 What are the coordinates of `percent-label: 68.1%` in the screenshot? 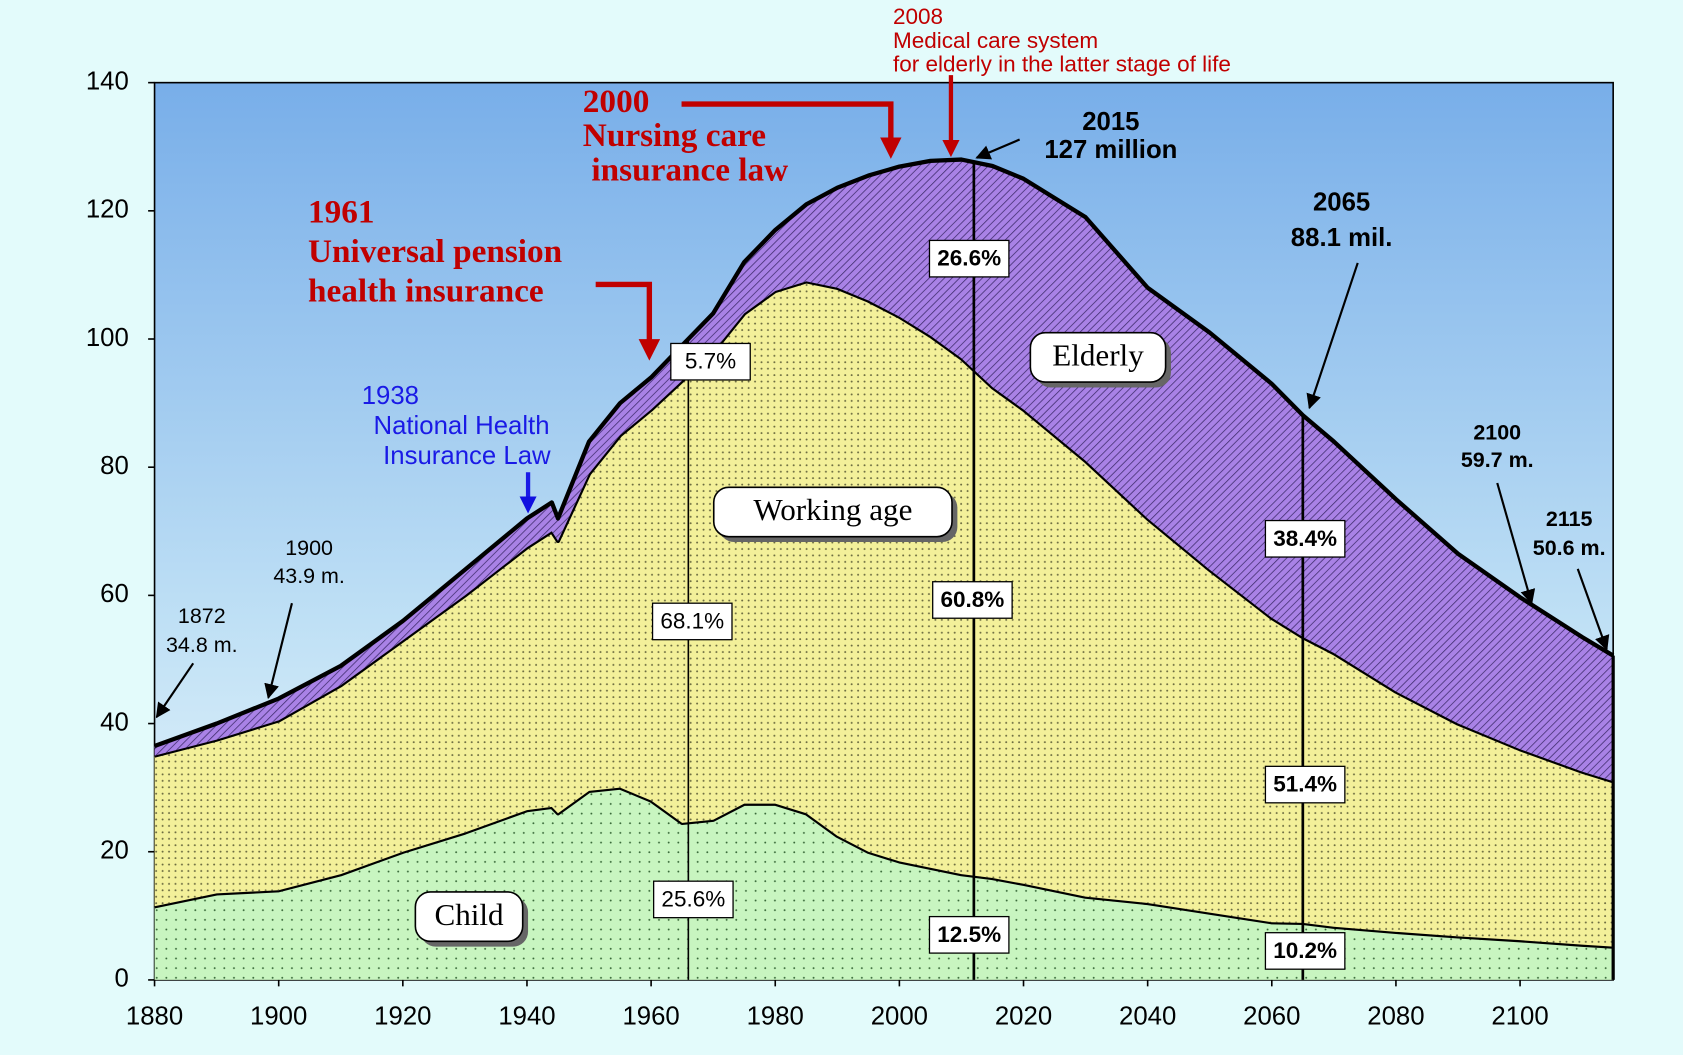 It's located at (692, 620).